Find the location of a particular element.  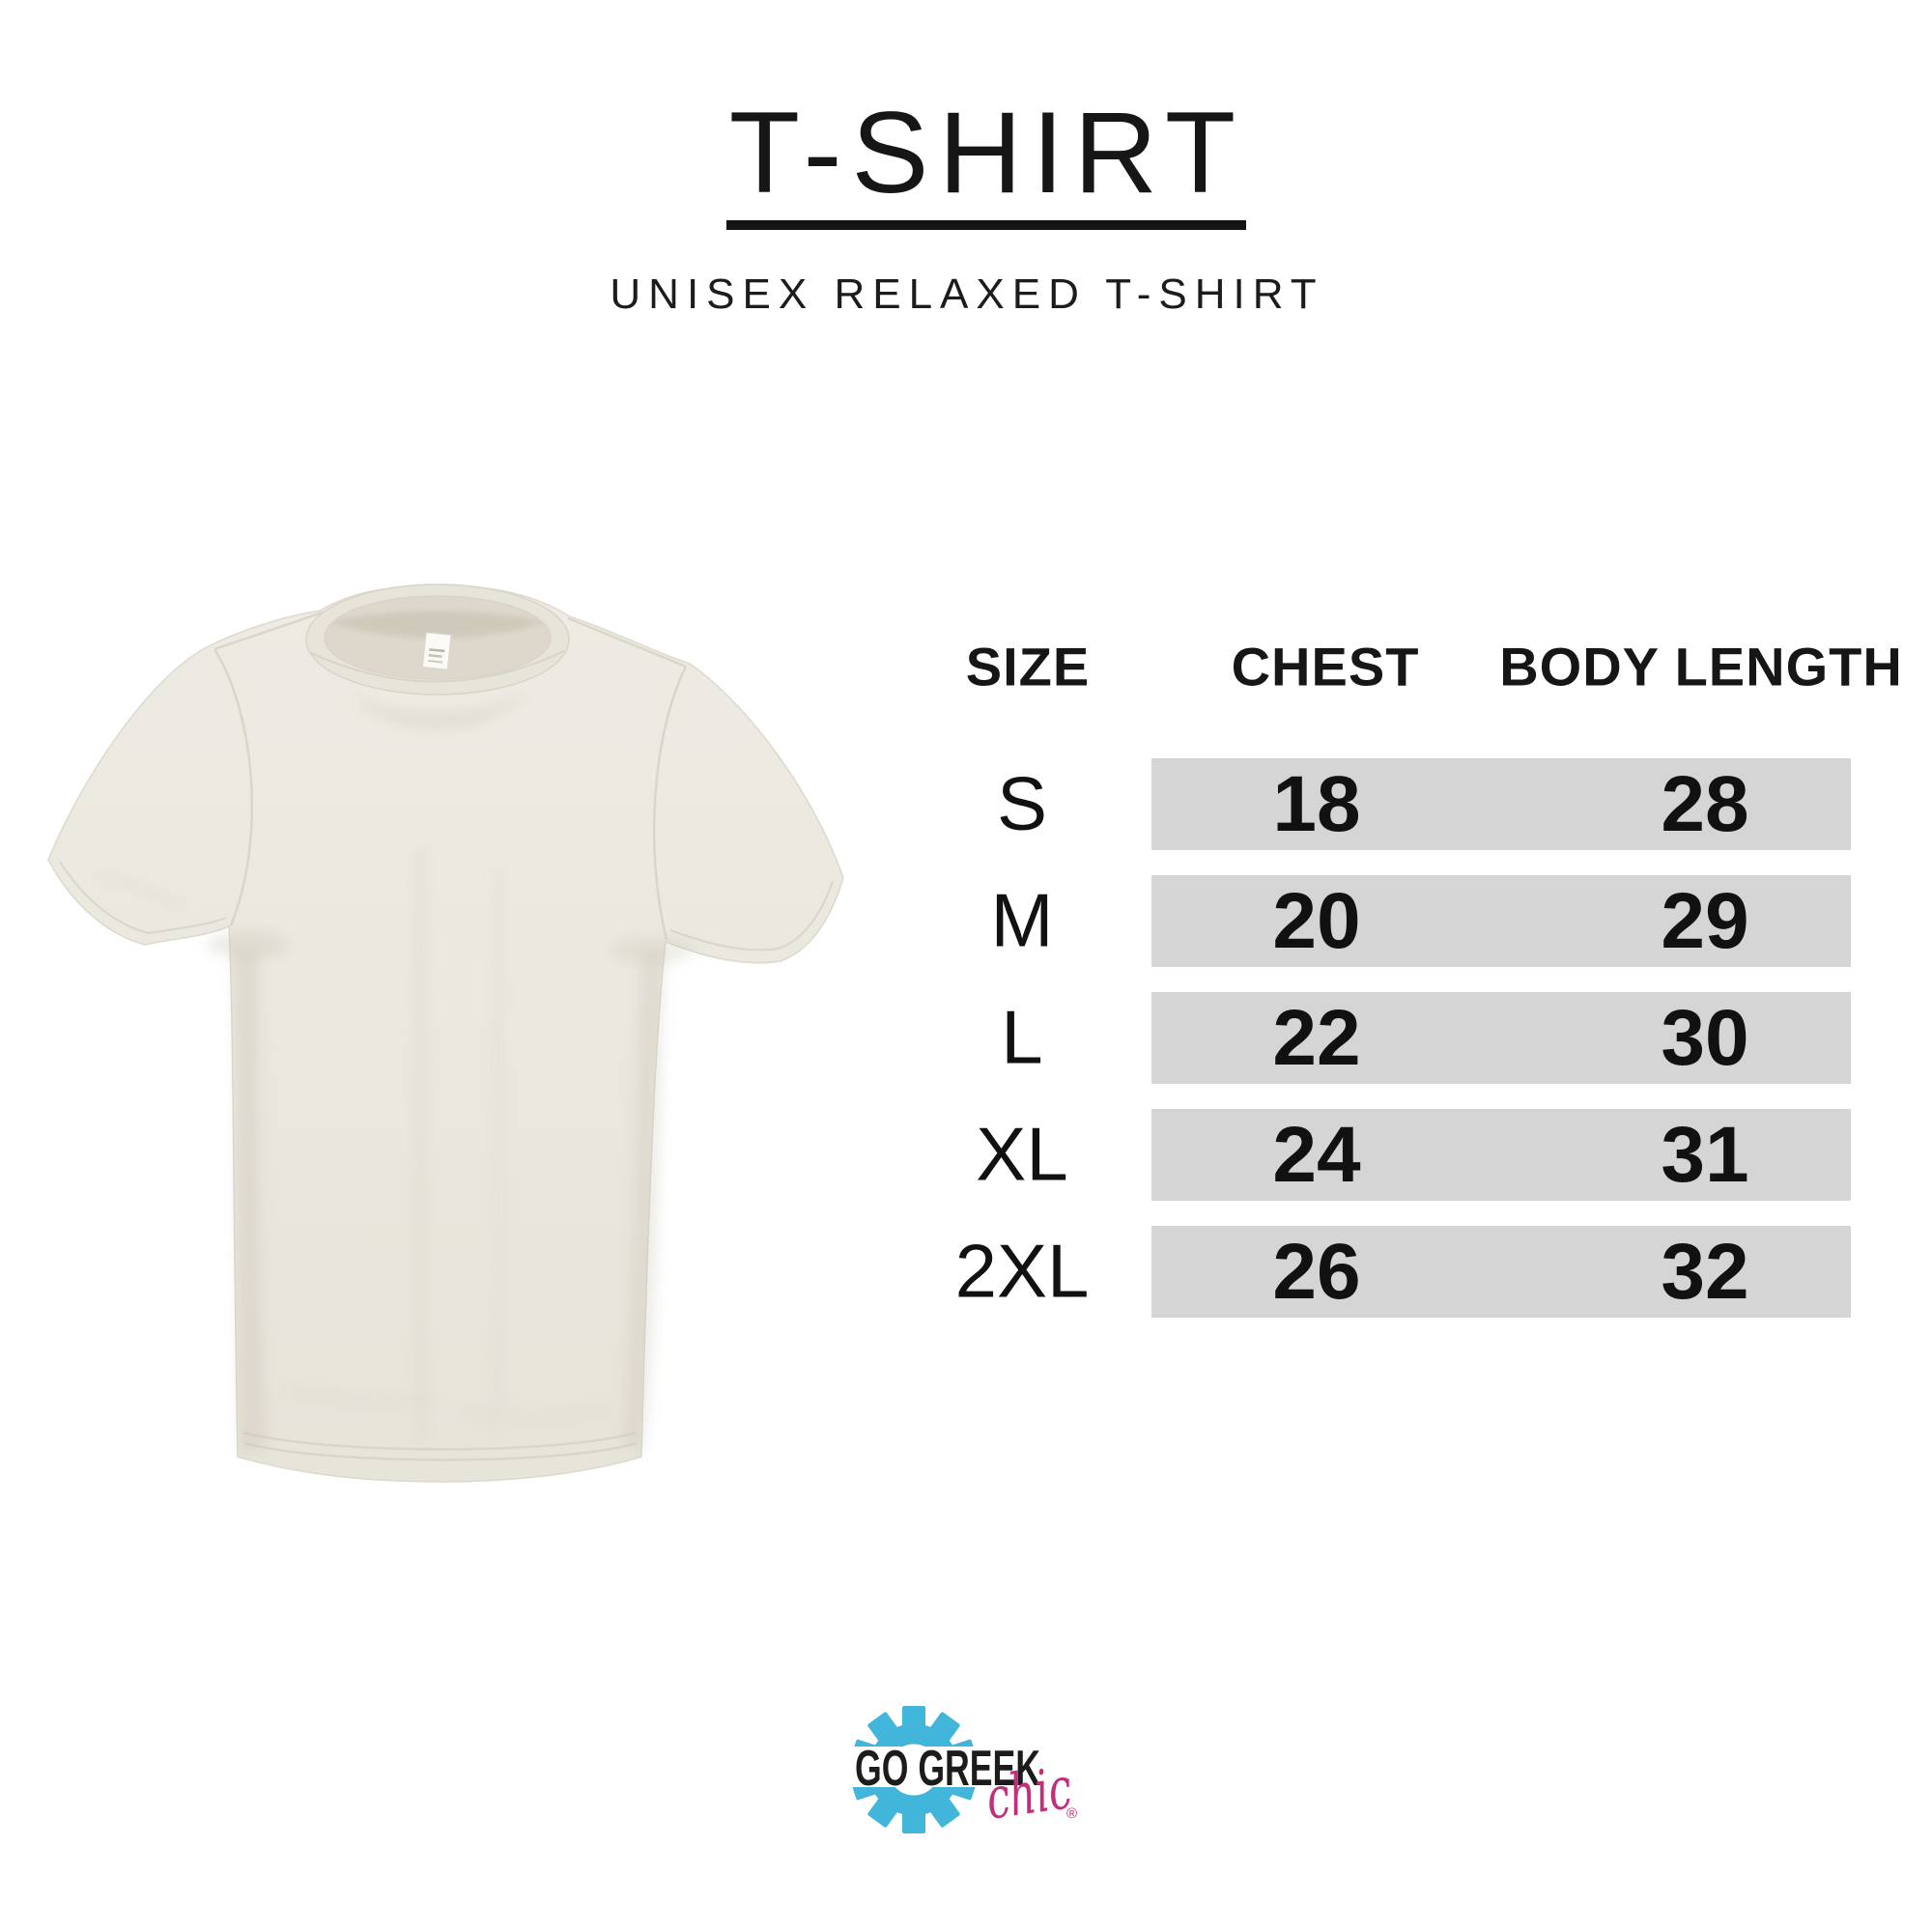

page-title: T-SHIRT is located at coordinates (987, 152).